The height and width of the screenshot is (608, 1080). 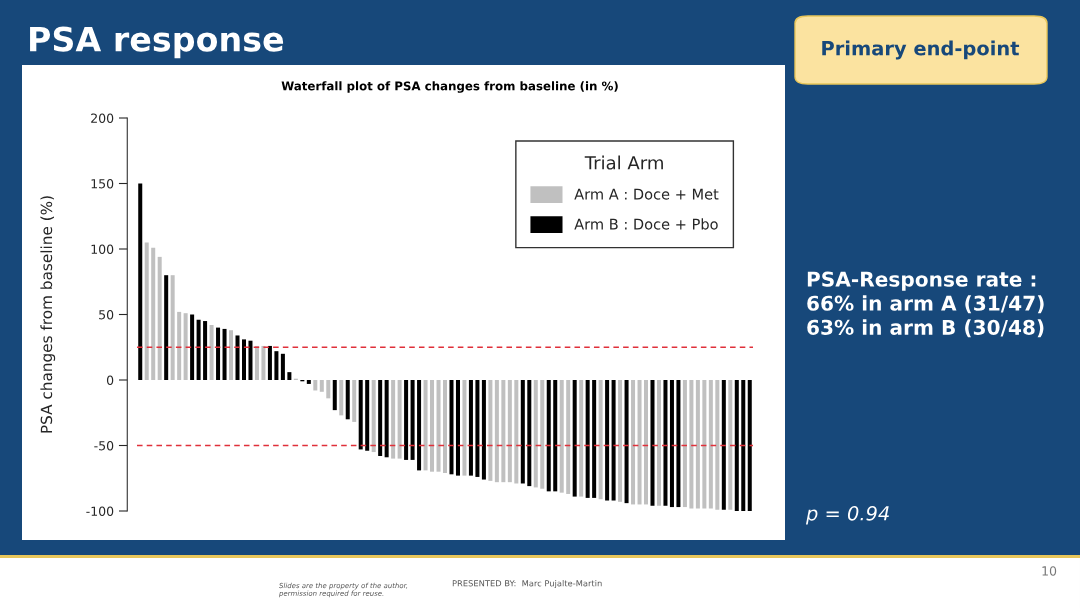 What do you see at coordinates (646, 224) in the screenshot?
I see `legend-label: Arm B : Doce + Pbo` at bounding box center [646, 224].